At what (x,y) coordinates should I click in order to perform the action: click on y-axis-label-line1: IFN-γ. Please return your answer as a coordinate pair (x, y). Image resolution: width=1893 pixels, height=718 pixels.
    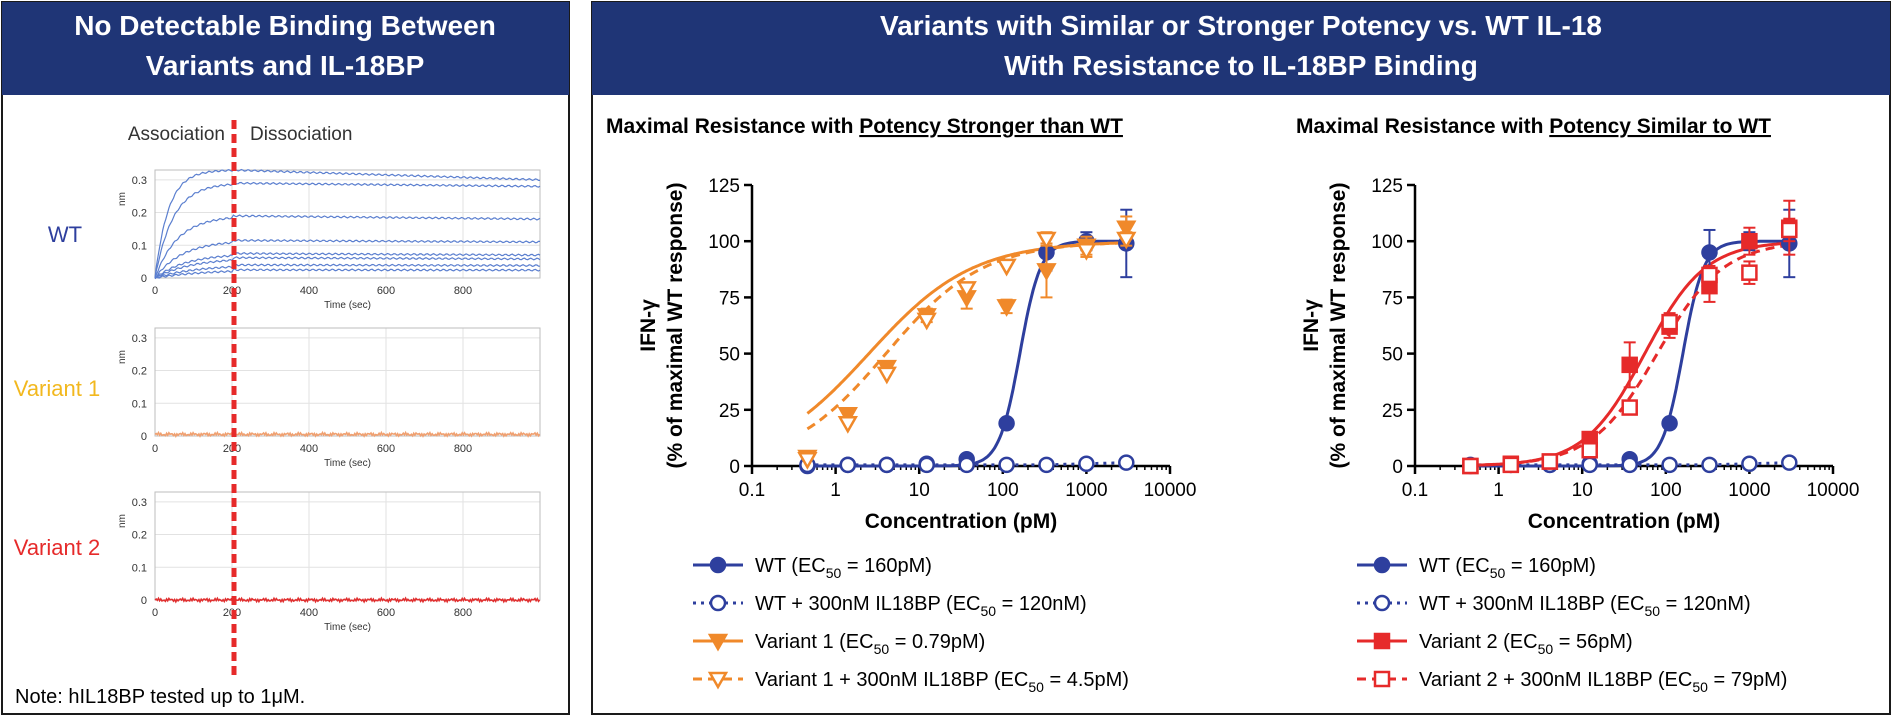
    Looking at the image, I should click on (648, 325).